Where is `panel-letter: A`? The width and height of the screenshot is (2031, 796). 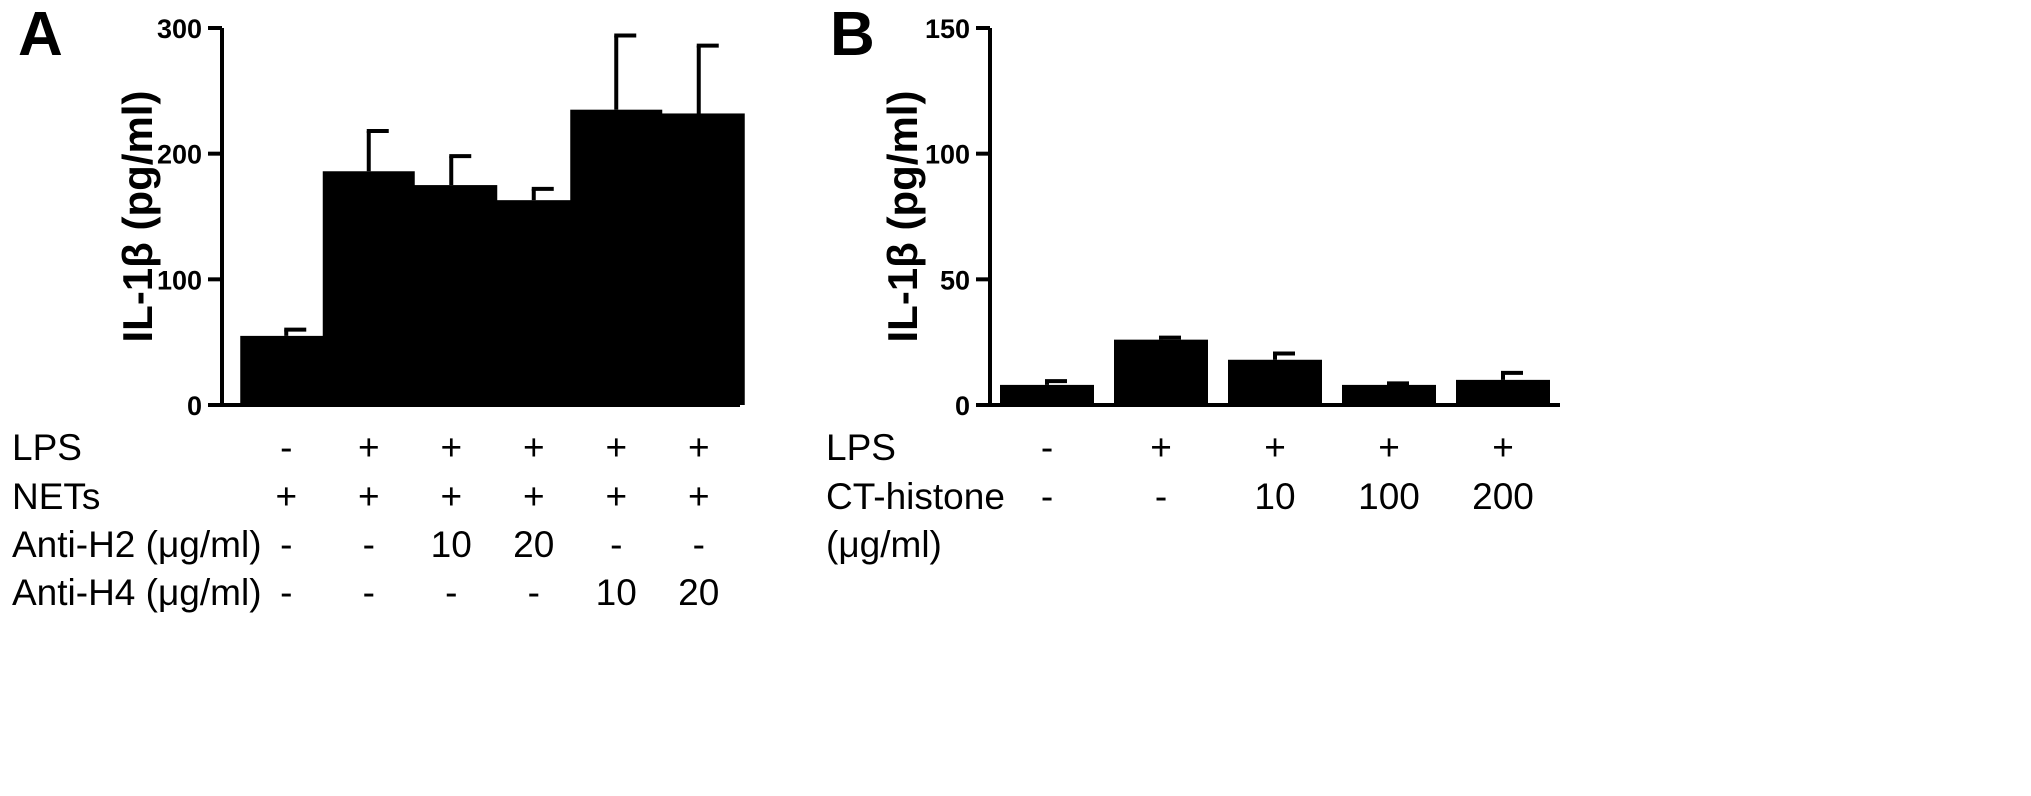
panel-letter: A is located at coordinates (40, 34).